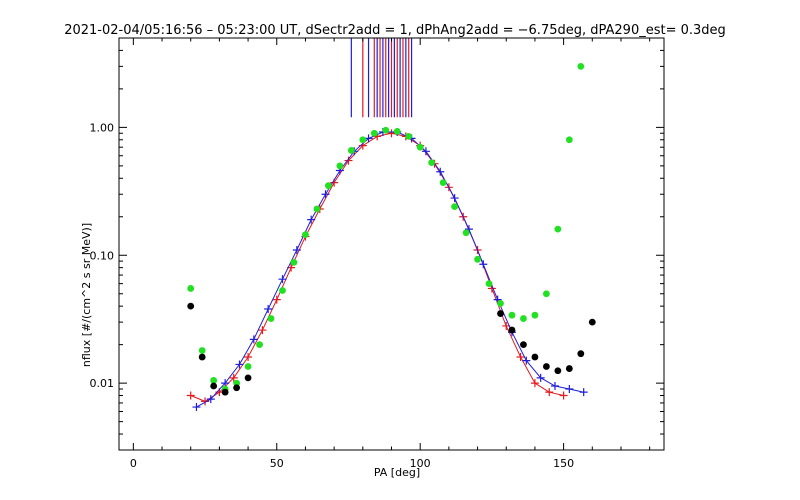 The height and width of the screenshot is (500, 800). Describe the element at coordinates (420, 463) in the screenshot. I see `x-tick-label: 100` at that location.